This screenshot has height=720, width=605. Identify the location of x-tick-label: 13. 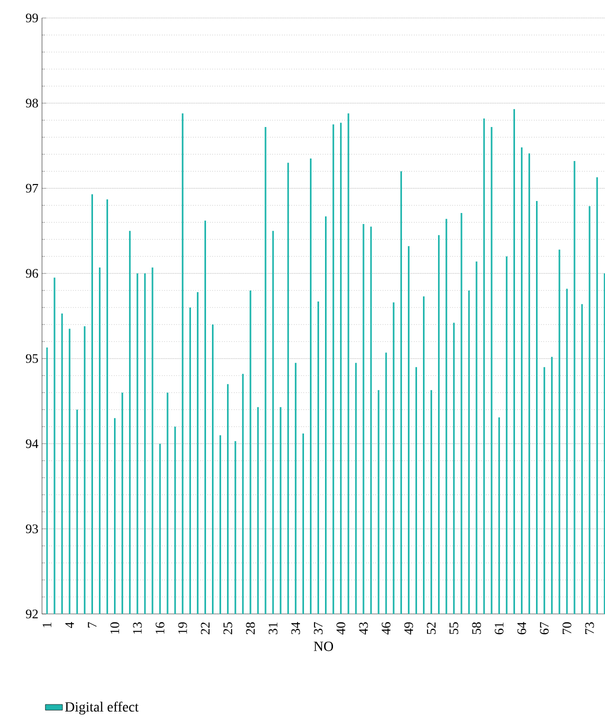
(137, 628).